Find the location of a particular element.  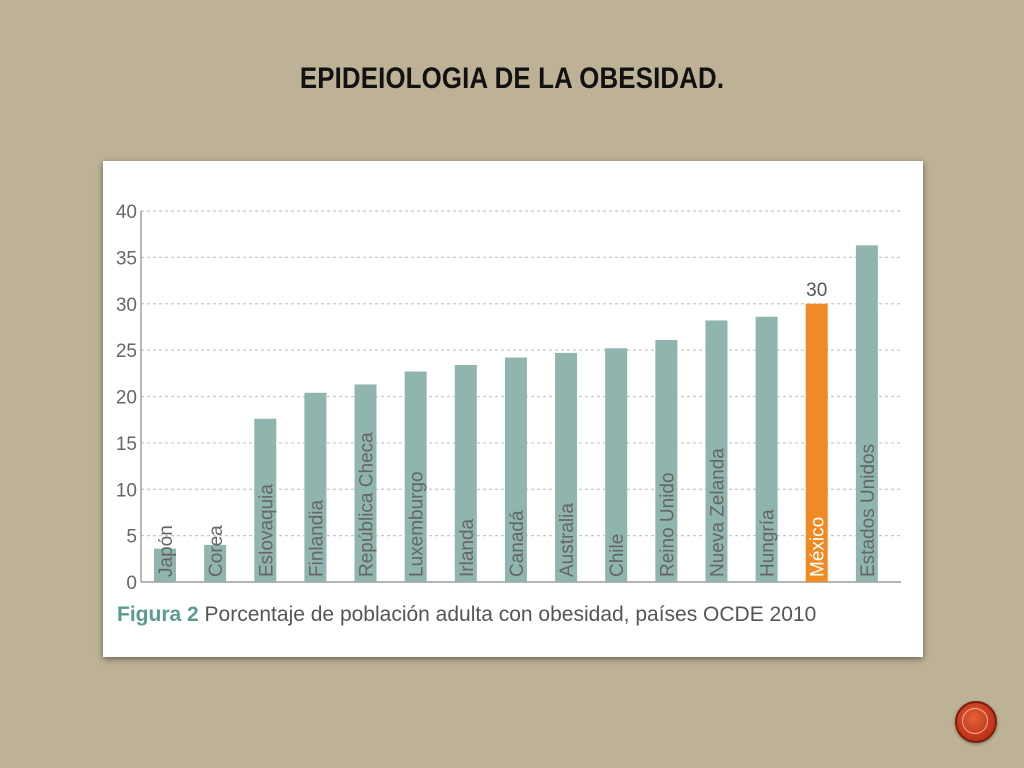

next-slide-button is located at coordinates (976, 722).